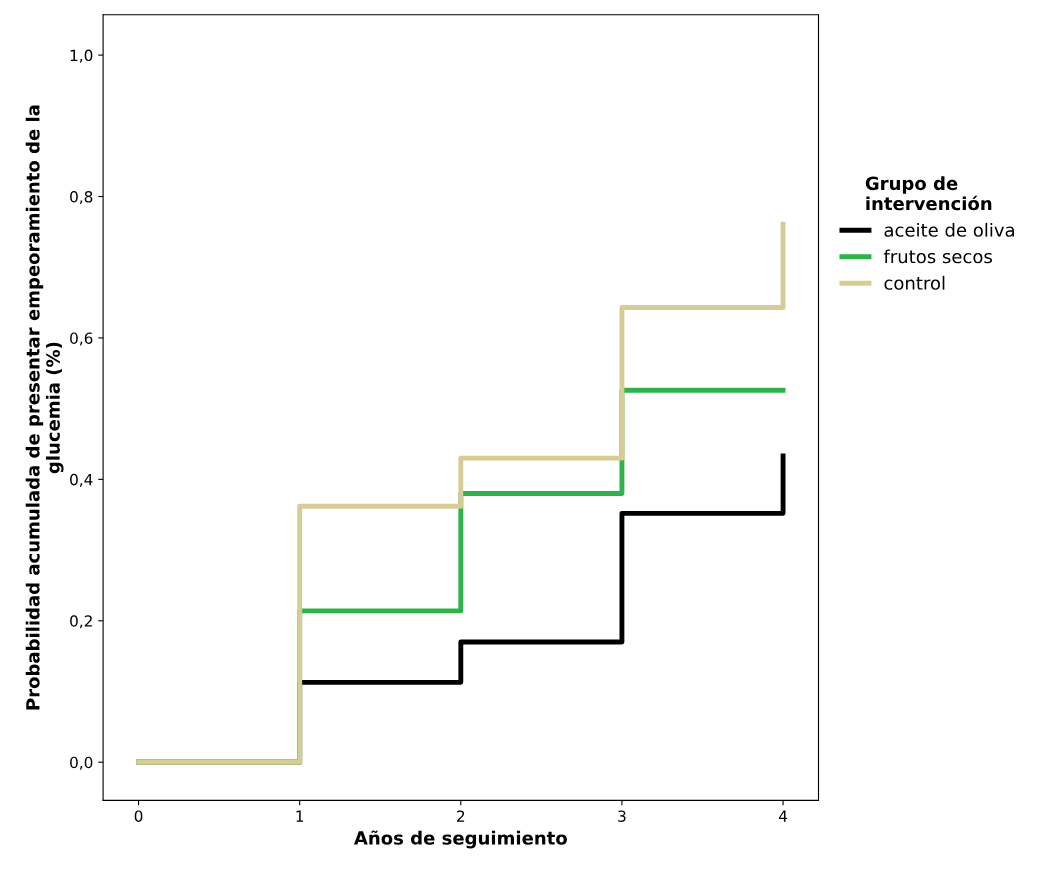  Describe the element at coordinates (81, 622) in the screenshot. I see `y-tick-label: 0,2` at that location.